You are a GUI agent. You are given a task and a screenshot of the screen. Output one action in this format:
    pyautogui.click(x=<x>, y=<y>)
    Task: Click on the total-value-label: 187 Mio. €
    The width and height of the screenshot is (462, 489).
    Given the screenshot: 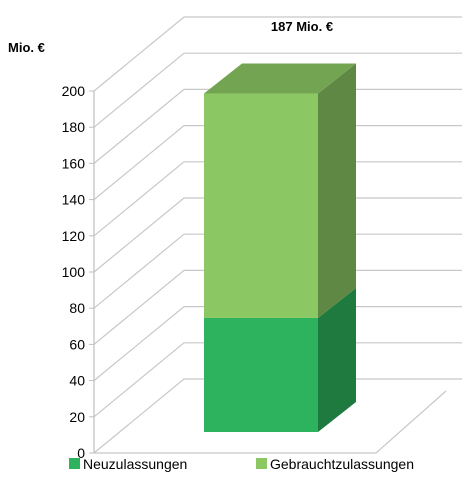 What is the action you would take?
    pyautogui.click(x=302, y=26)
    